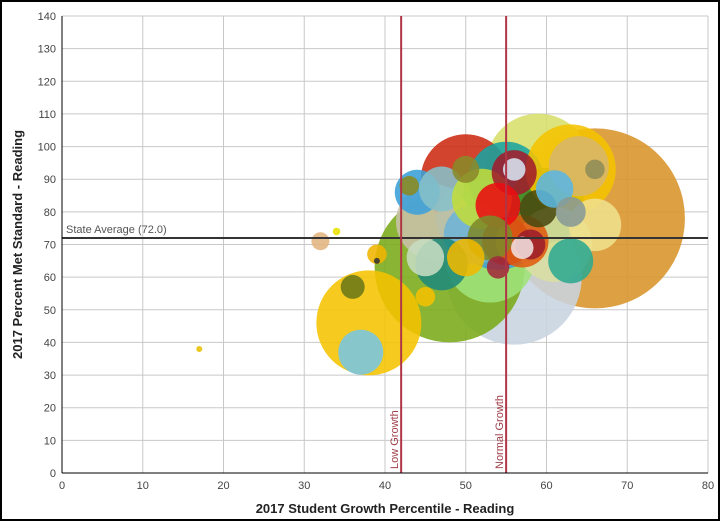  I want to click on y-tick-label: 40, so click(50, 343).